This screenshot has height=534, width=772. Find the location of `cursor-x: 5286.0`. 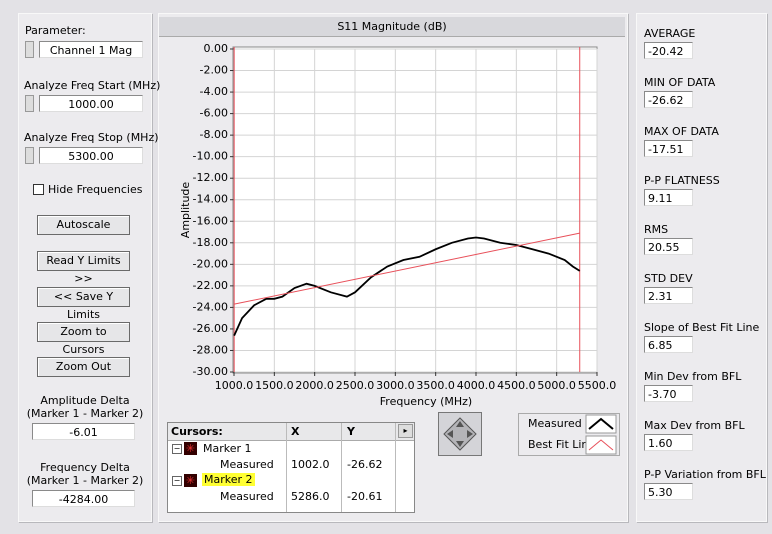

cursor-x: 5286.0 is located at coordinates (310, 496).